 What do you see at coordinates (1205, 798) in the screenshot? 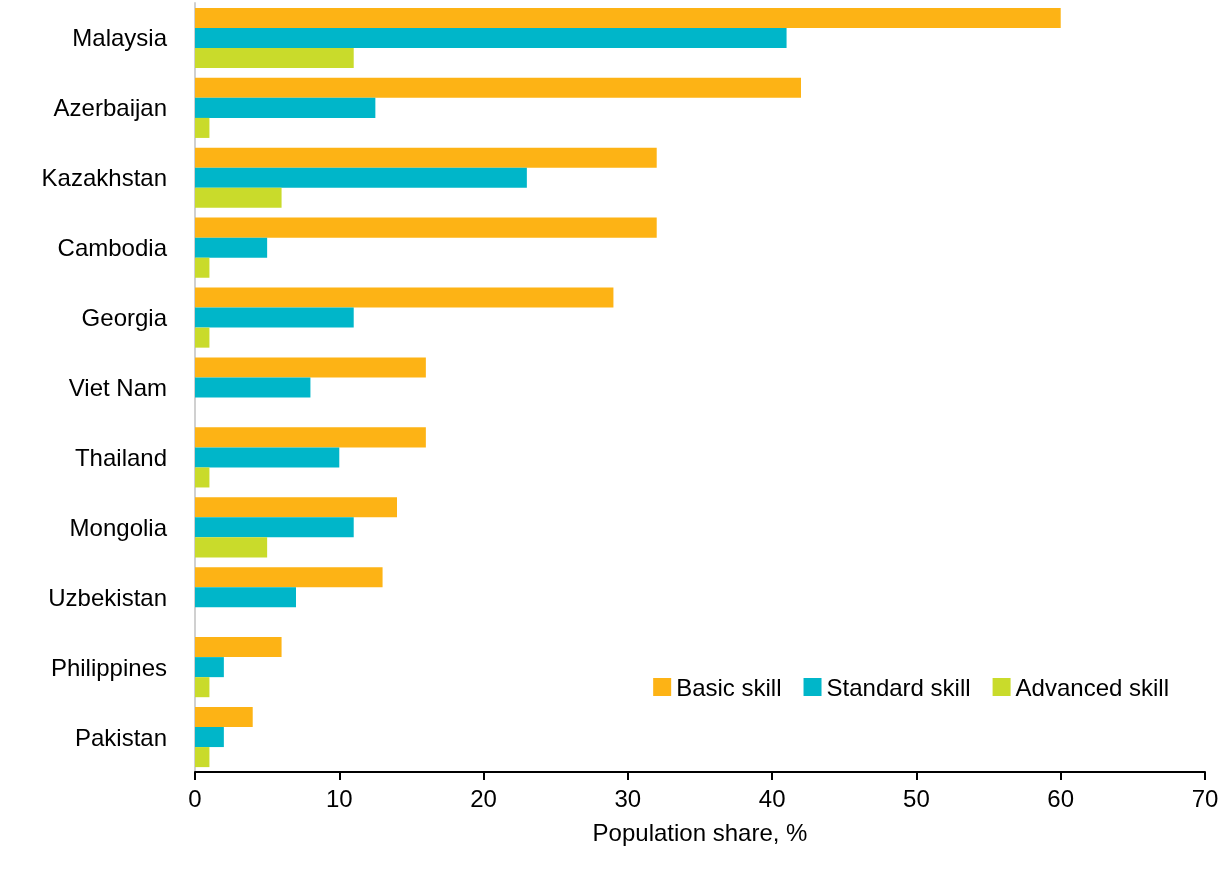
I see `x-tick-label: 70` at bounding box center [1205, 798].